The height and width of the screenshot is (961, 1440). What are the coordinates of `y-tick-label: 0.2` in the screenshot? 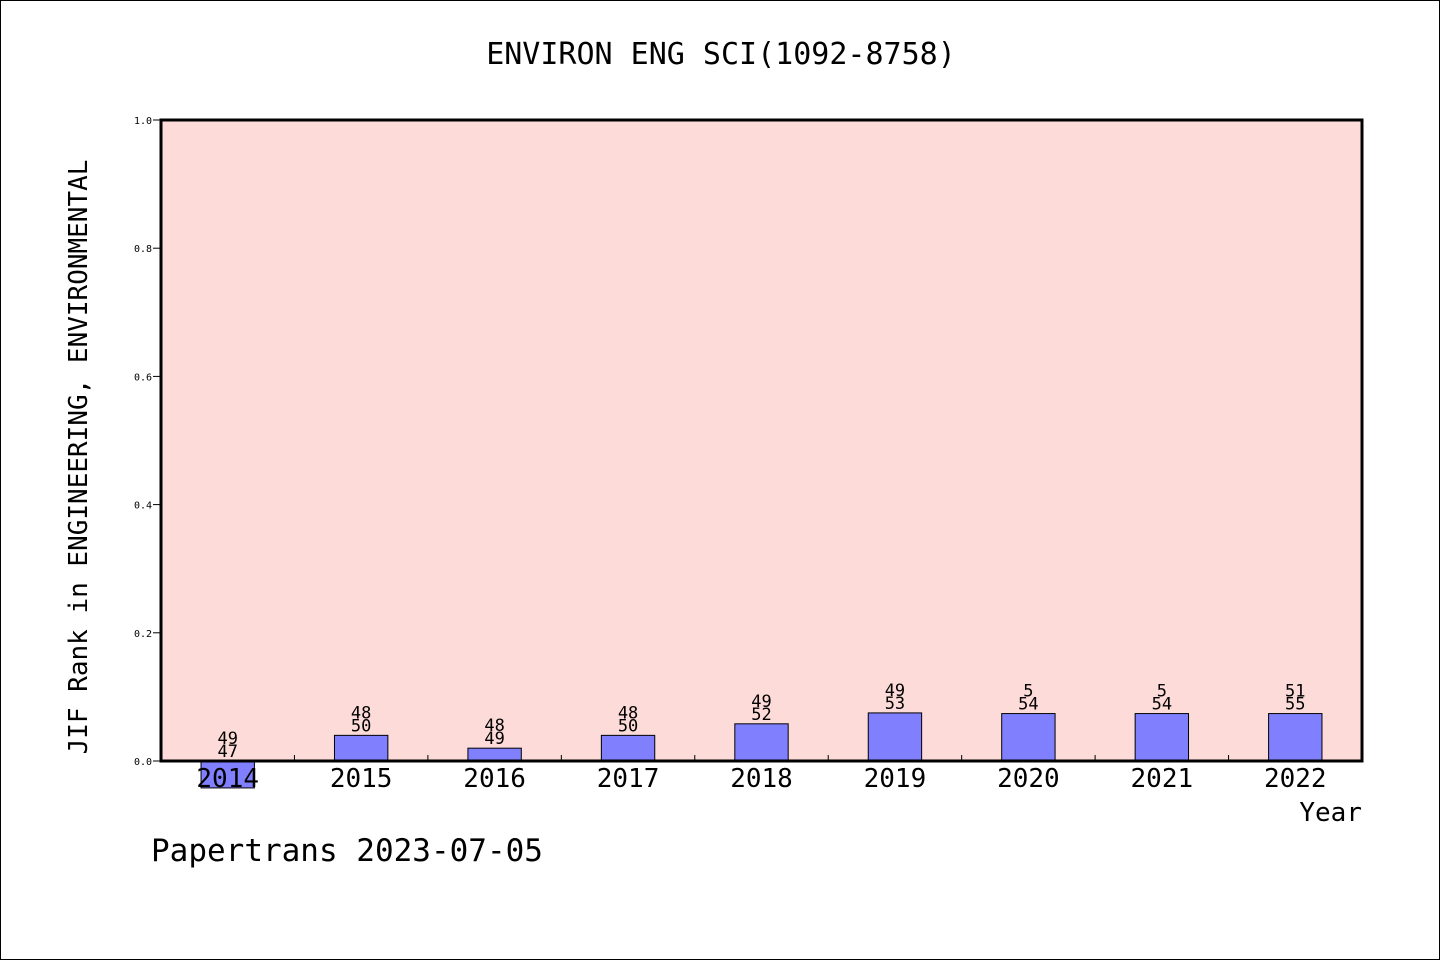 It's located at (143, 634).